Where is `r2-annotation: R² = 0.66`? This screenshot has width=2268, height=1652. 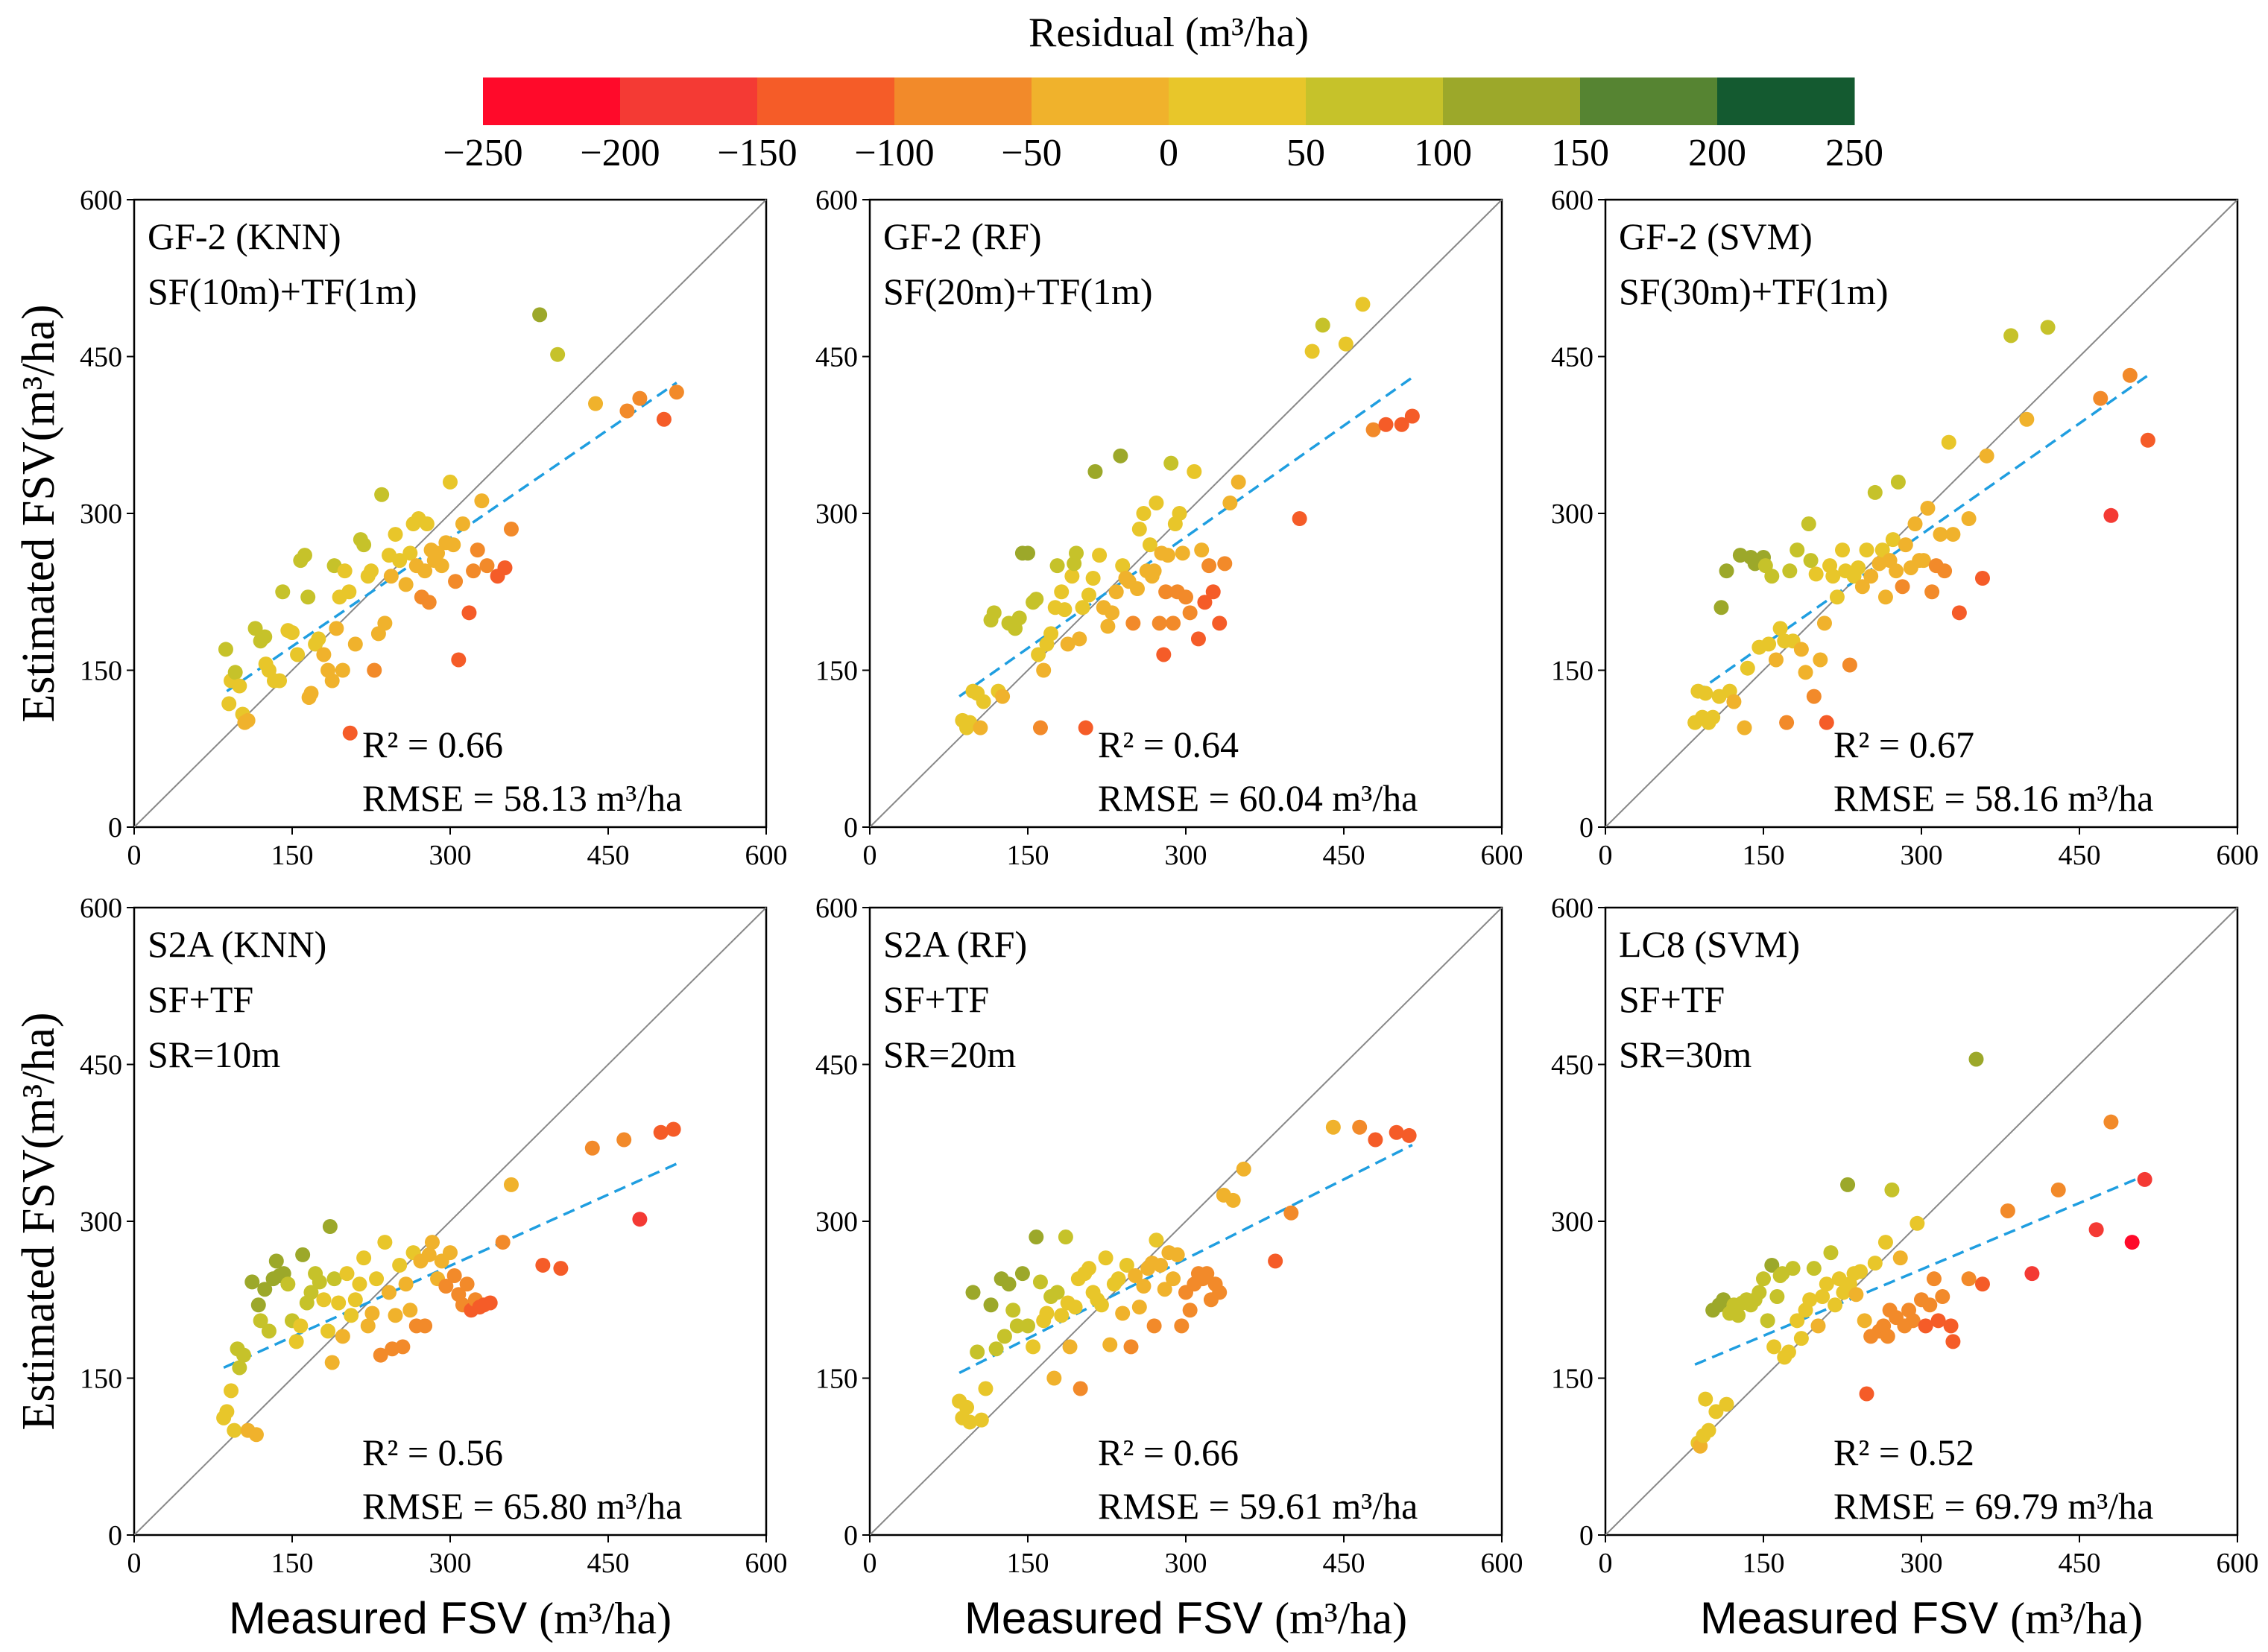 r2-annotation: R² = 0.66 is located at coordinates (1168, 1452).